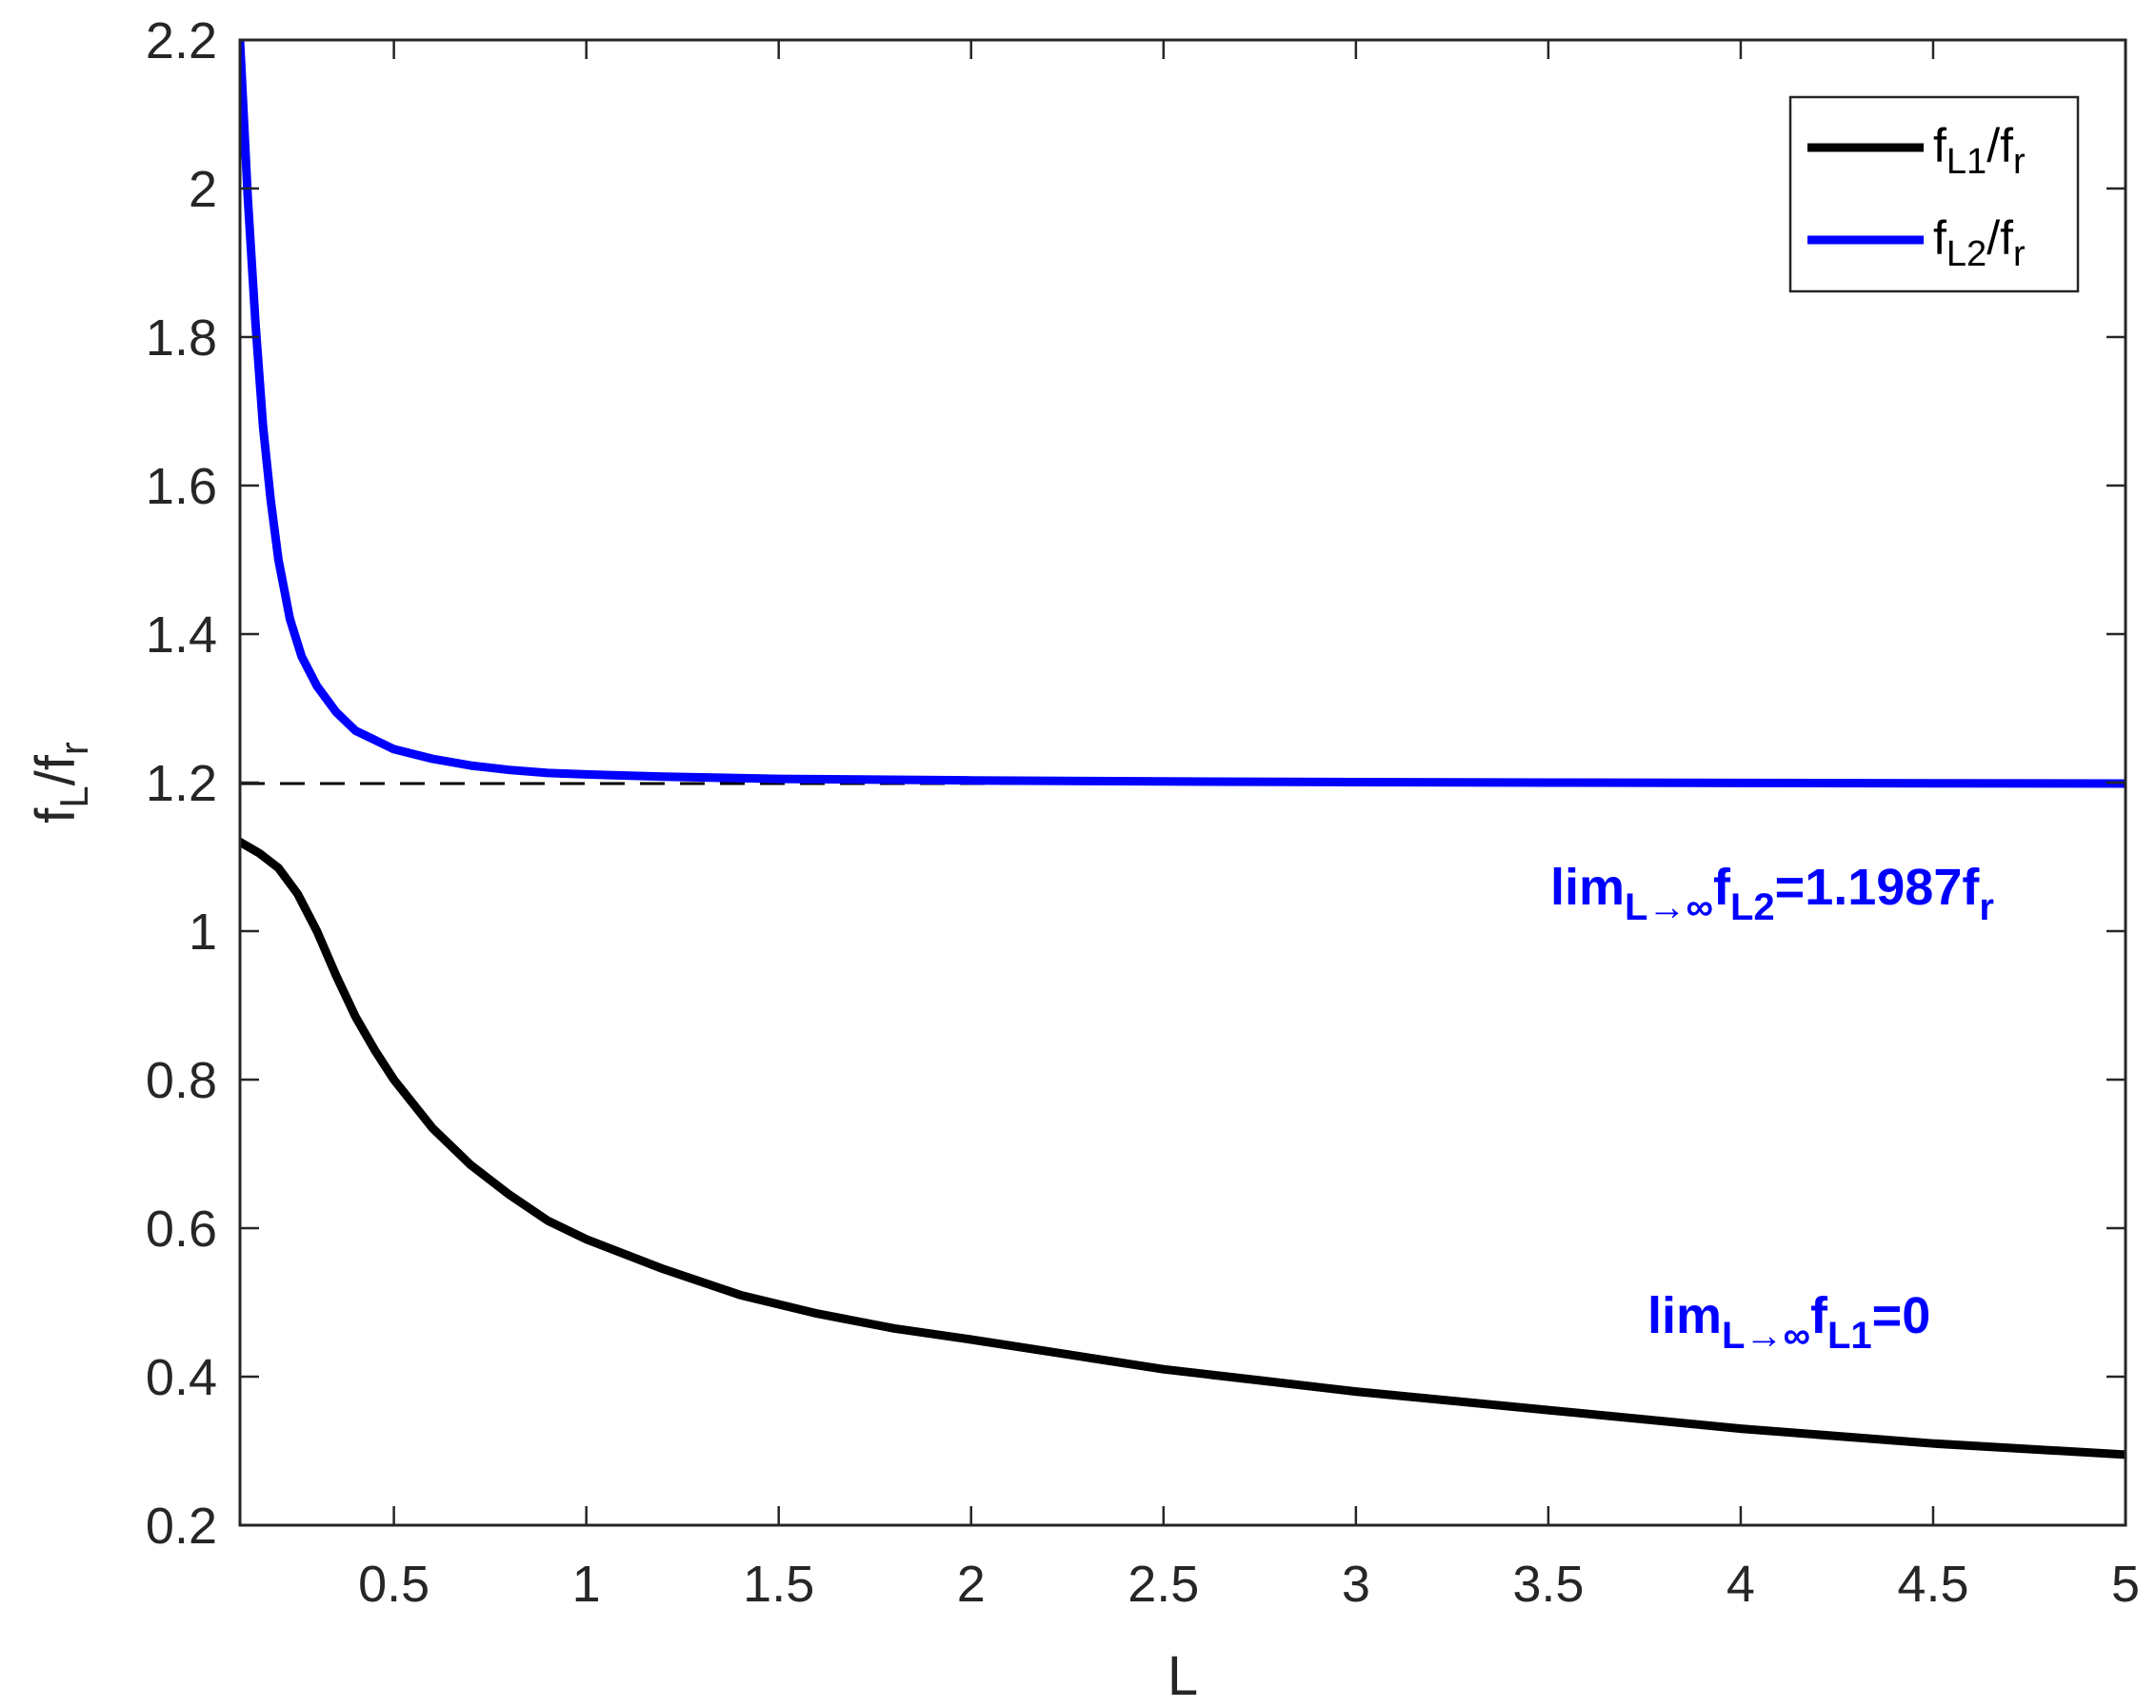 This screenshot has width=2156, height=1708. What do you see at coordinates (1163, 1584) in the screenshot?
I see `x-tick-label: 2.5` at bounding box center [1163, 1584].